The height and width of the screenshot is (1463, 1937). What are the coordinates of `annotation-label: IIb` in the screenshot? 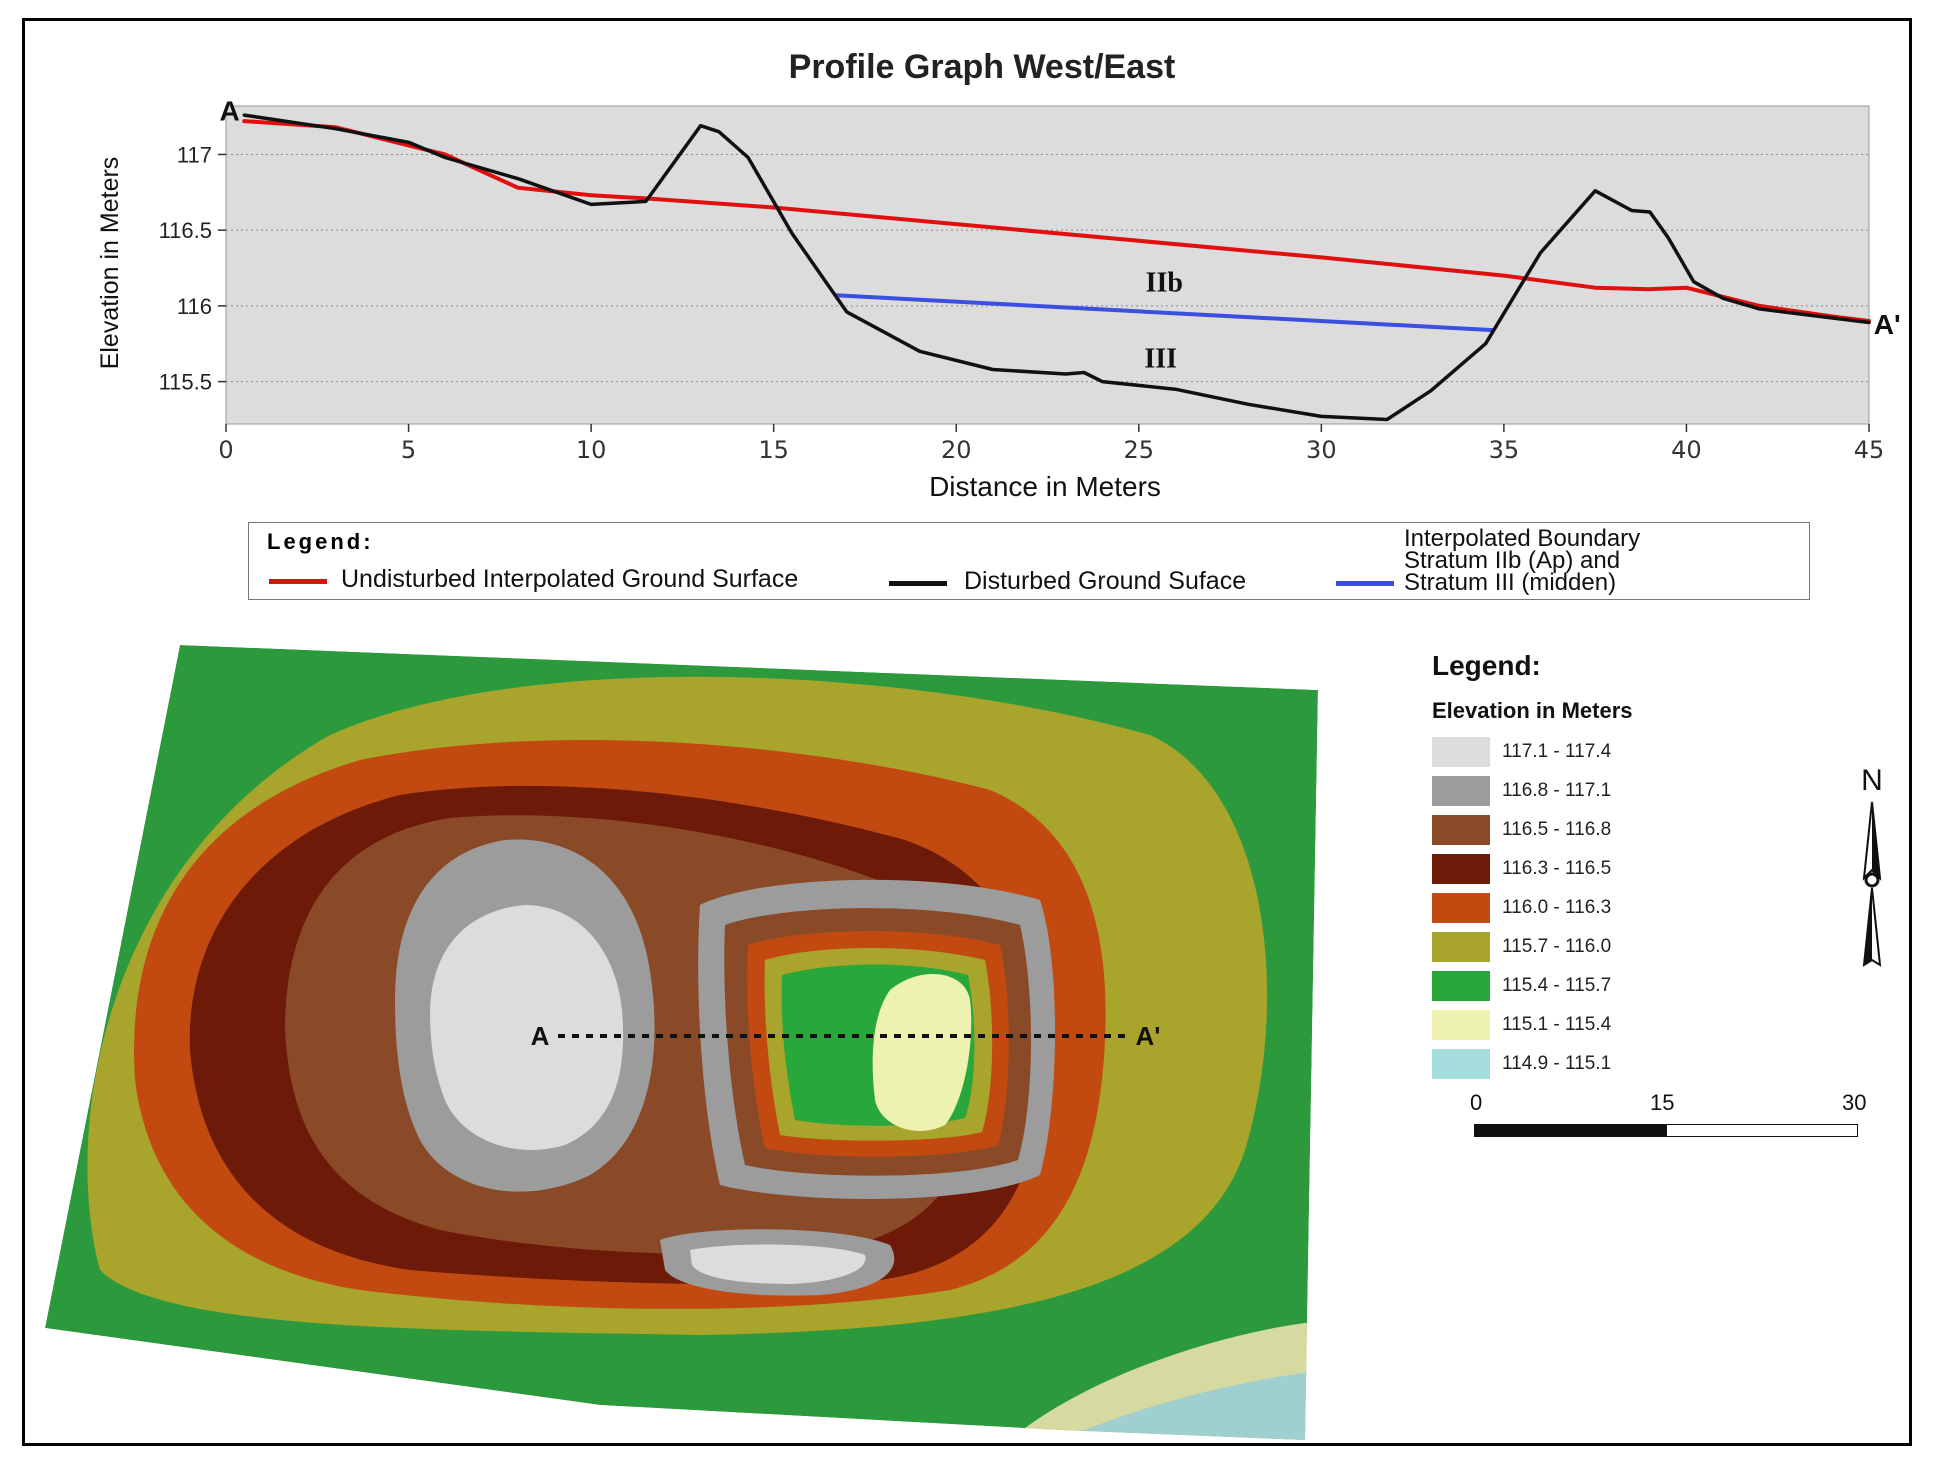 It's located at (1164, 283).